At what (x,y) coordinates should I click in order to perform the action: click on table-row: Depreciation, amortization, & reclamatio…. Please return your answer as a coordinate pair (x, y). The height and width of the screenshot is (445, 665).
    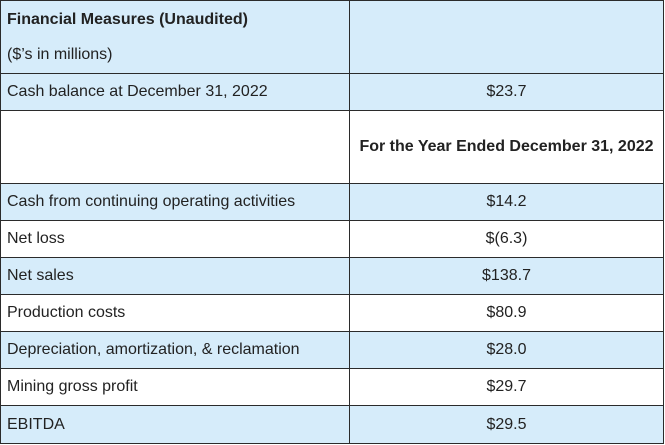
    Looking at the image, I should click on (332, 350).